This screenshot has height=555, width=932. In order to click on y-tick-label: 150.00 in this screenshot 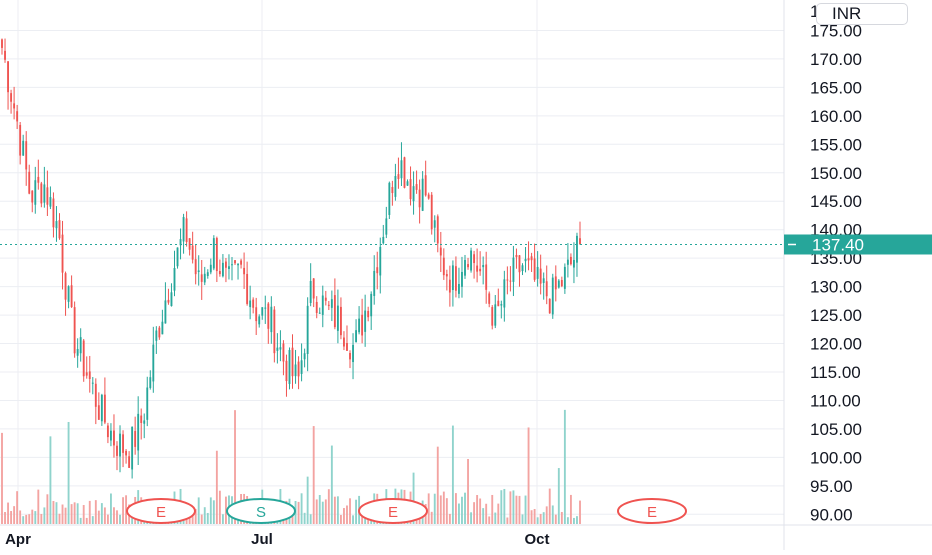, I will do `click(836, 173)`.